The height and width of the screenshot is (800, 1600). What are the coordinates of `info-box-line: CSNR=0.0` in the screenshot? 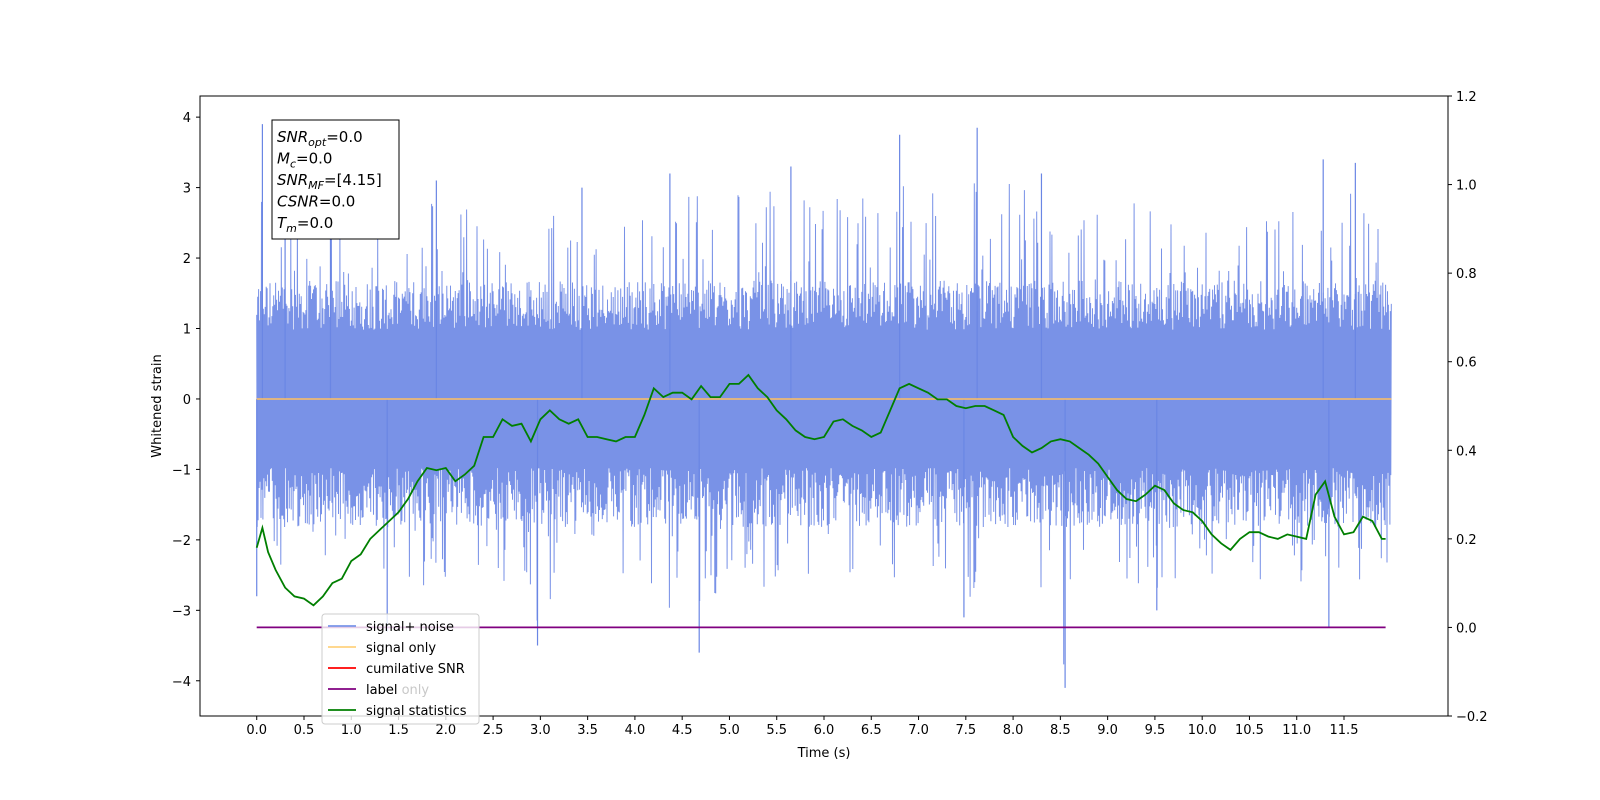 It's located at (316, 202).